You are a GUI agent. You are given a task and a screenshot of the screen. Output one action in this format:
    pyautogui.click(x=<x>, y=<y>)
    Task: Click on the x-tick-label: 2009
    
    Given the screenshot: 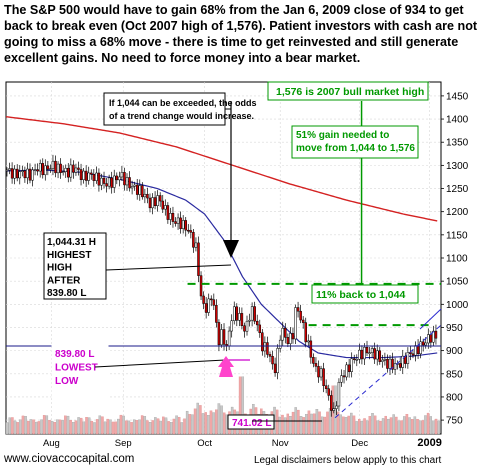 What is the action you would take?
    pyautogui.click(x=429, y=443)
    